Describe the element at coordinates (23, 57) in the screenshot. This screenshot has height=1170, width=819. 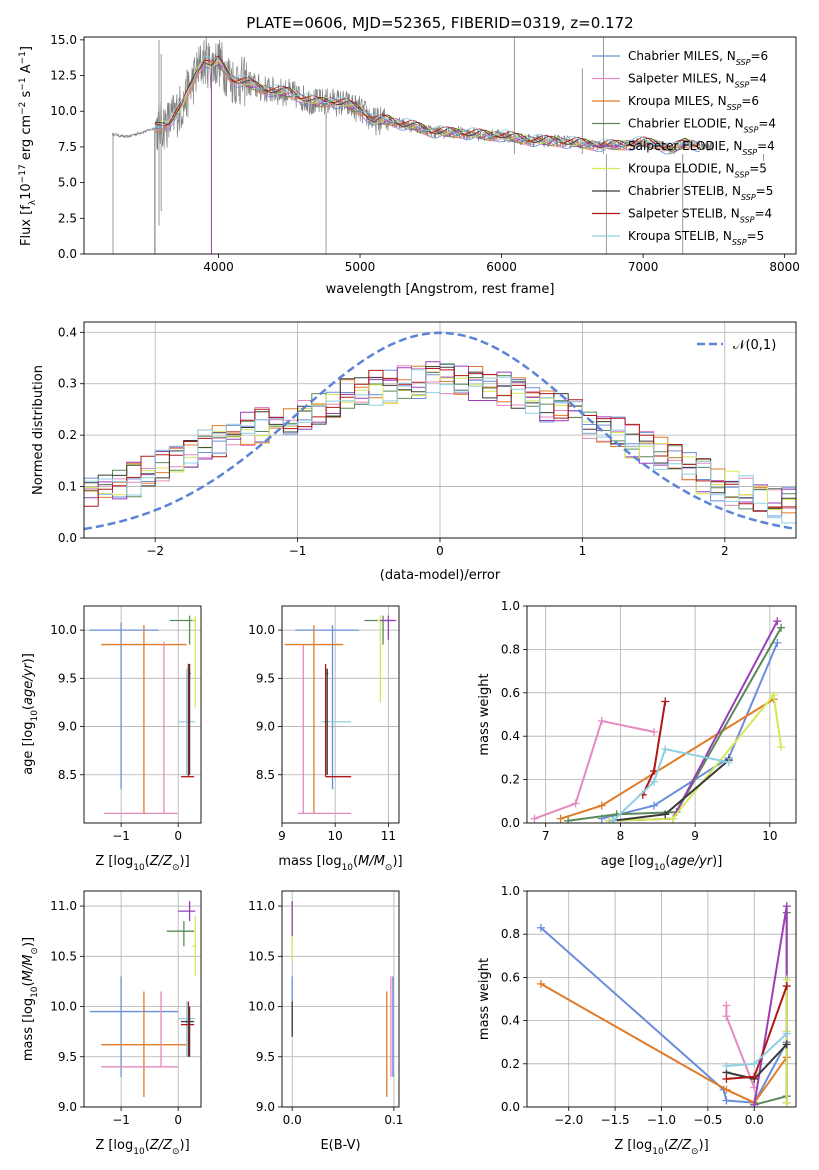
I see `label-part: −1` at that location.